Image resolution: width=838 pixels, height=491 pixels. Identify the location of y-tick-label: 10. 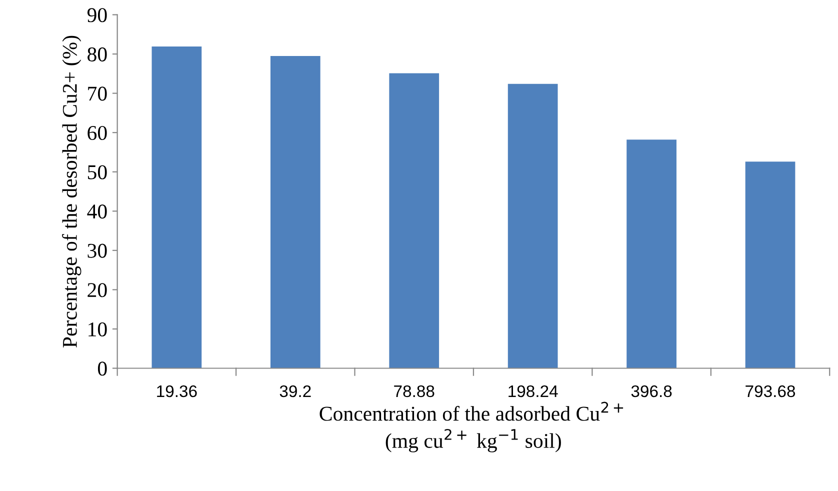
(97, 329).